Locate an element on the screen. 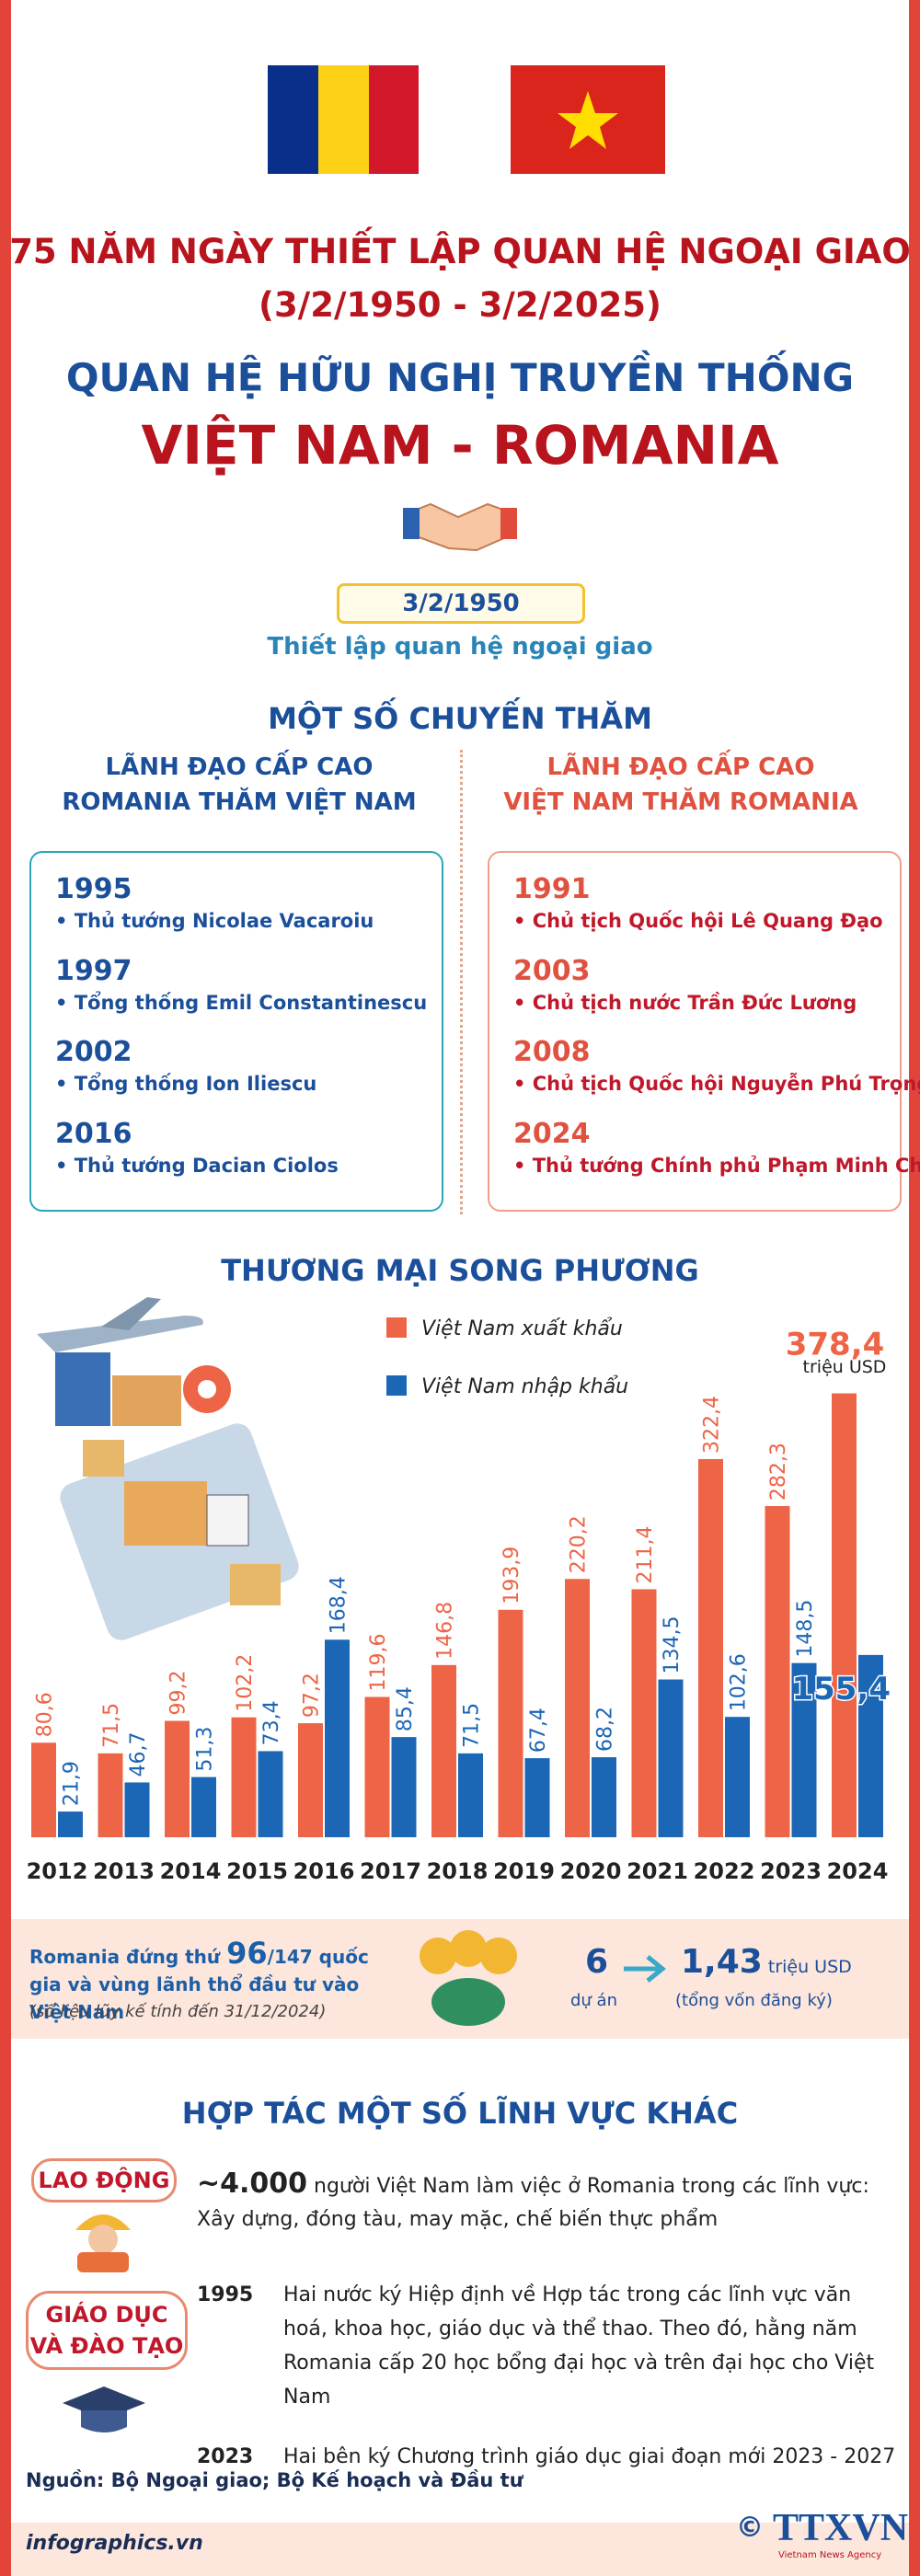 The width and height of the screenshot is (920, 2576). value-label: 211,4 is located at coordinates (645, 1554).